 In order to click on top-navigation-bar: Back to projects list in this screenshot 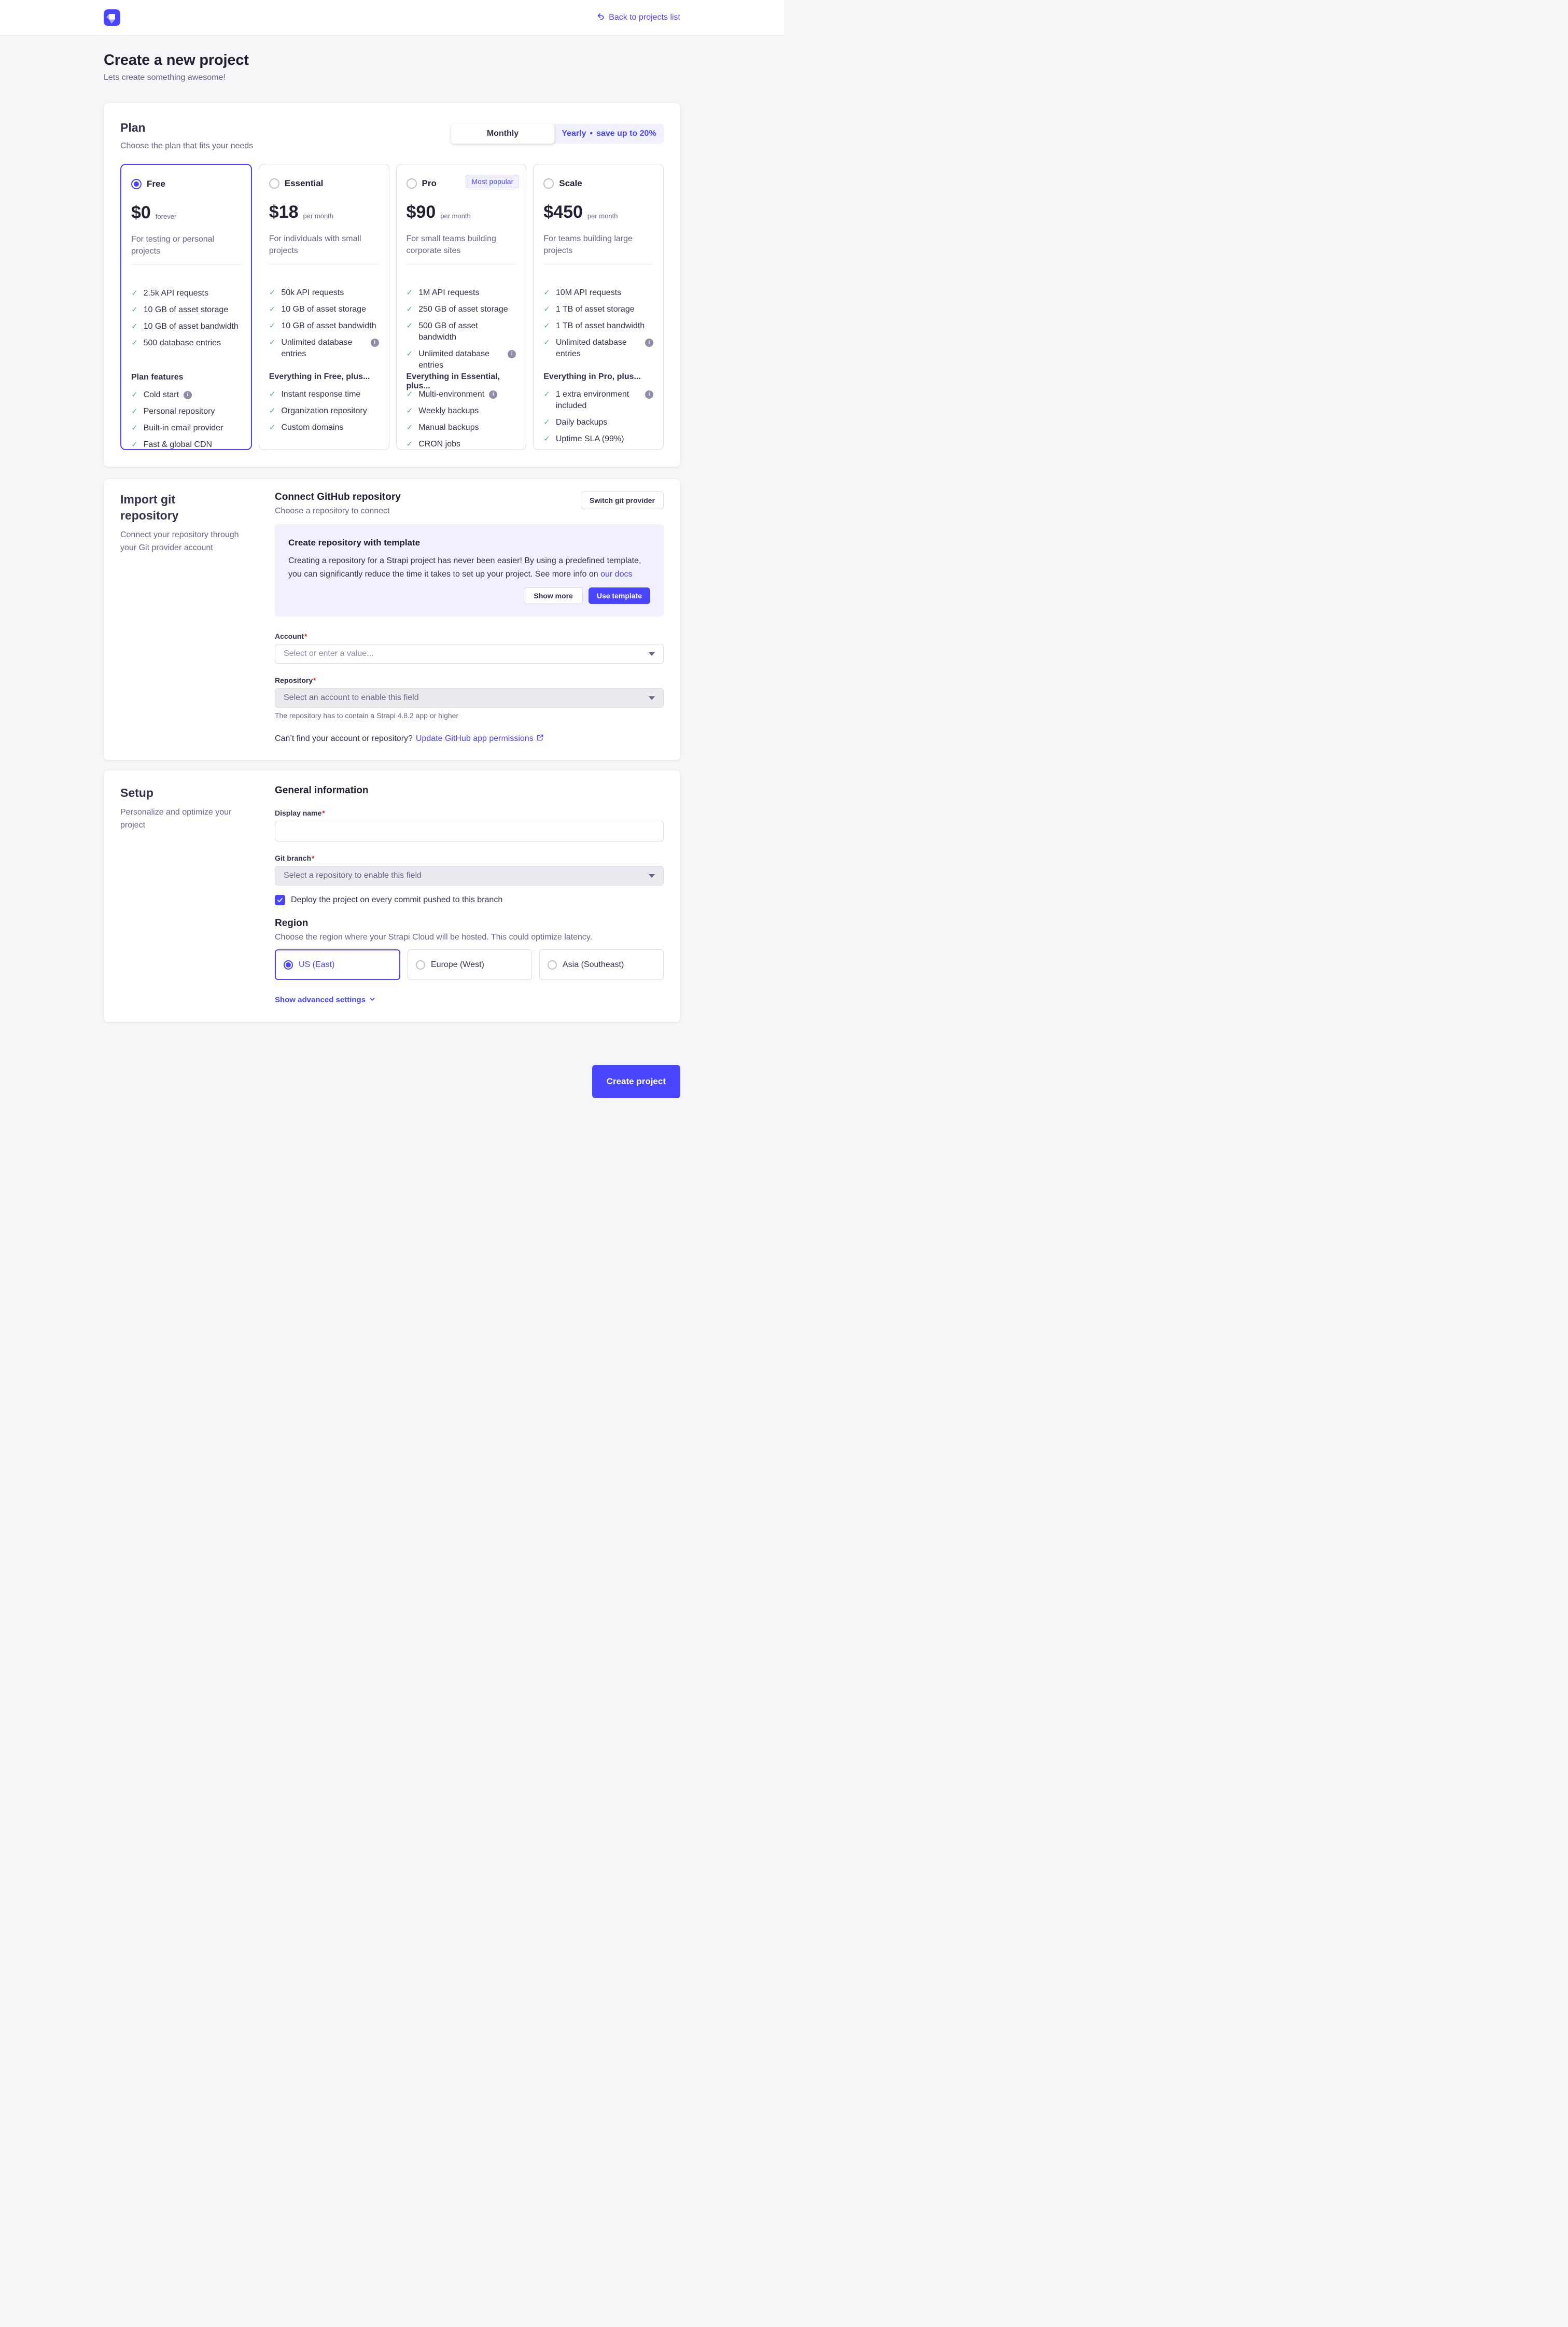, I will do `click(392, 18)`.